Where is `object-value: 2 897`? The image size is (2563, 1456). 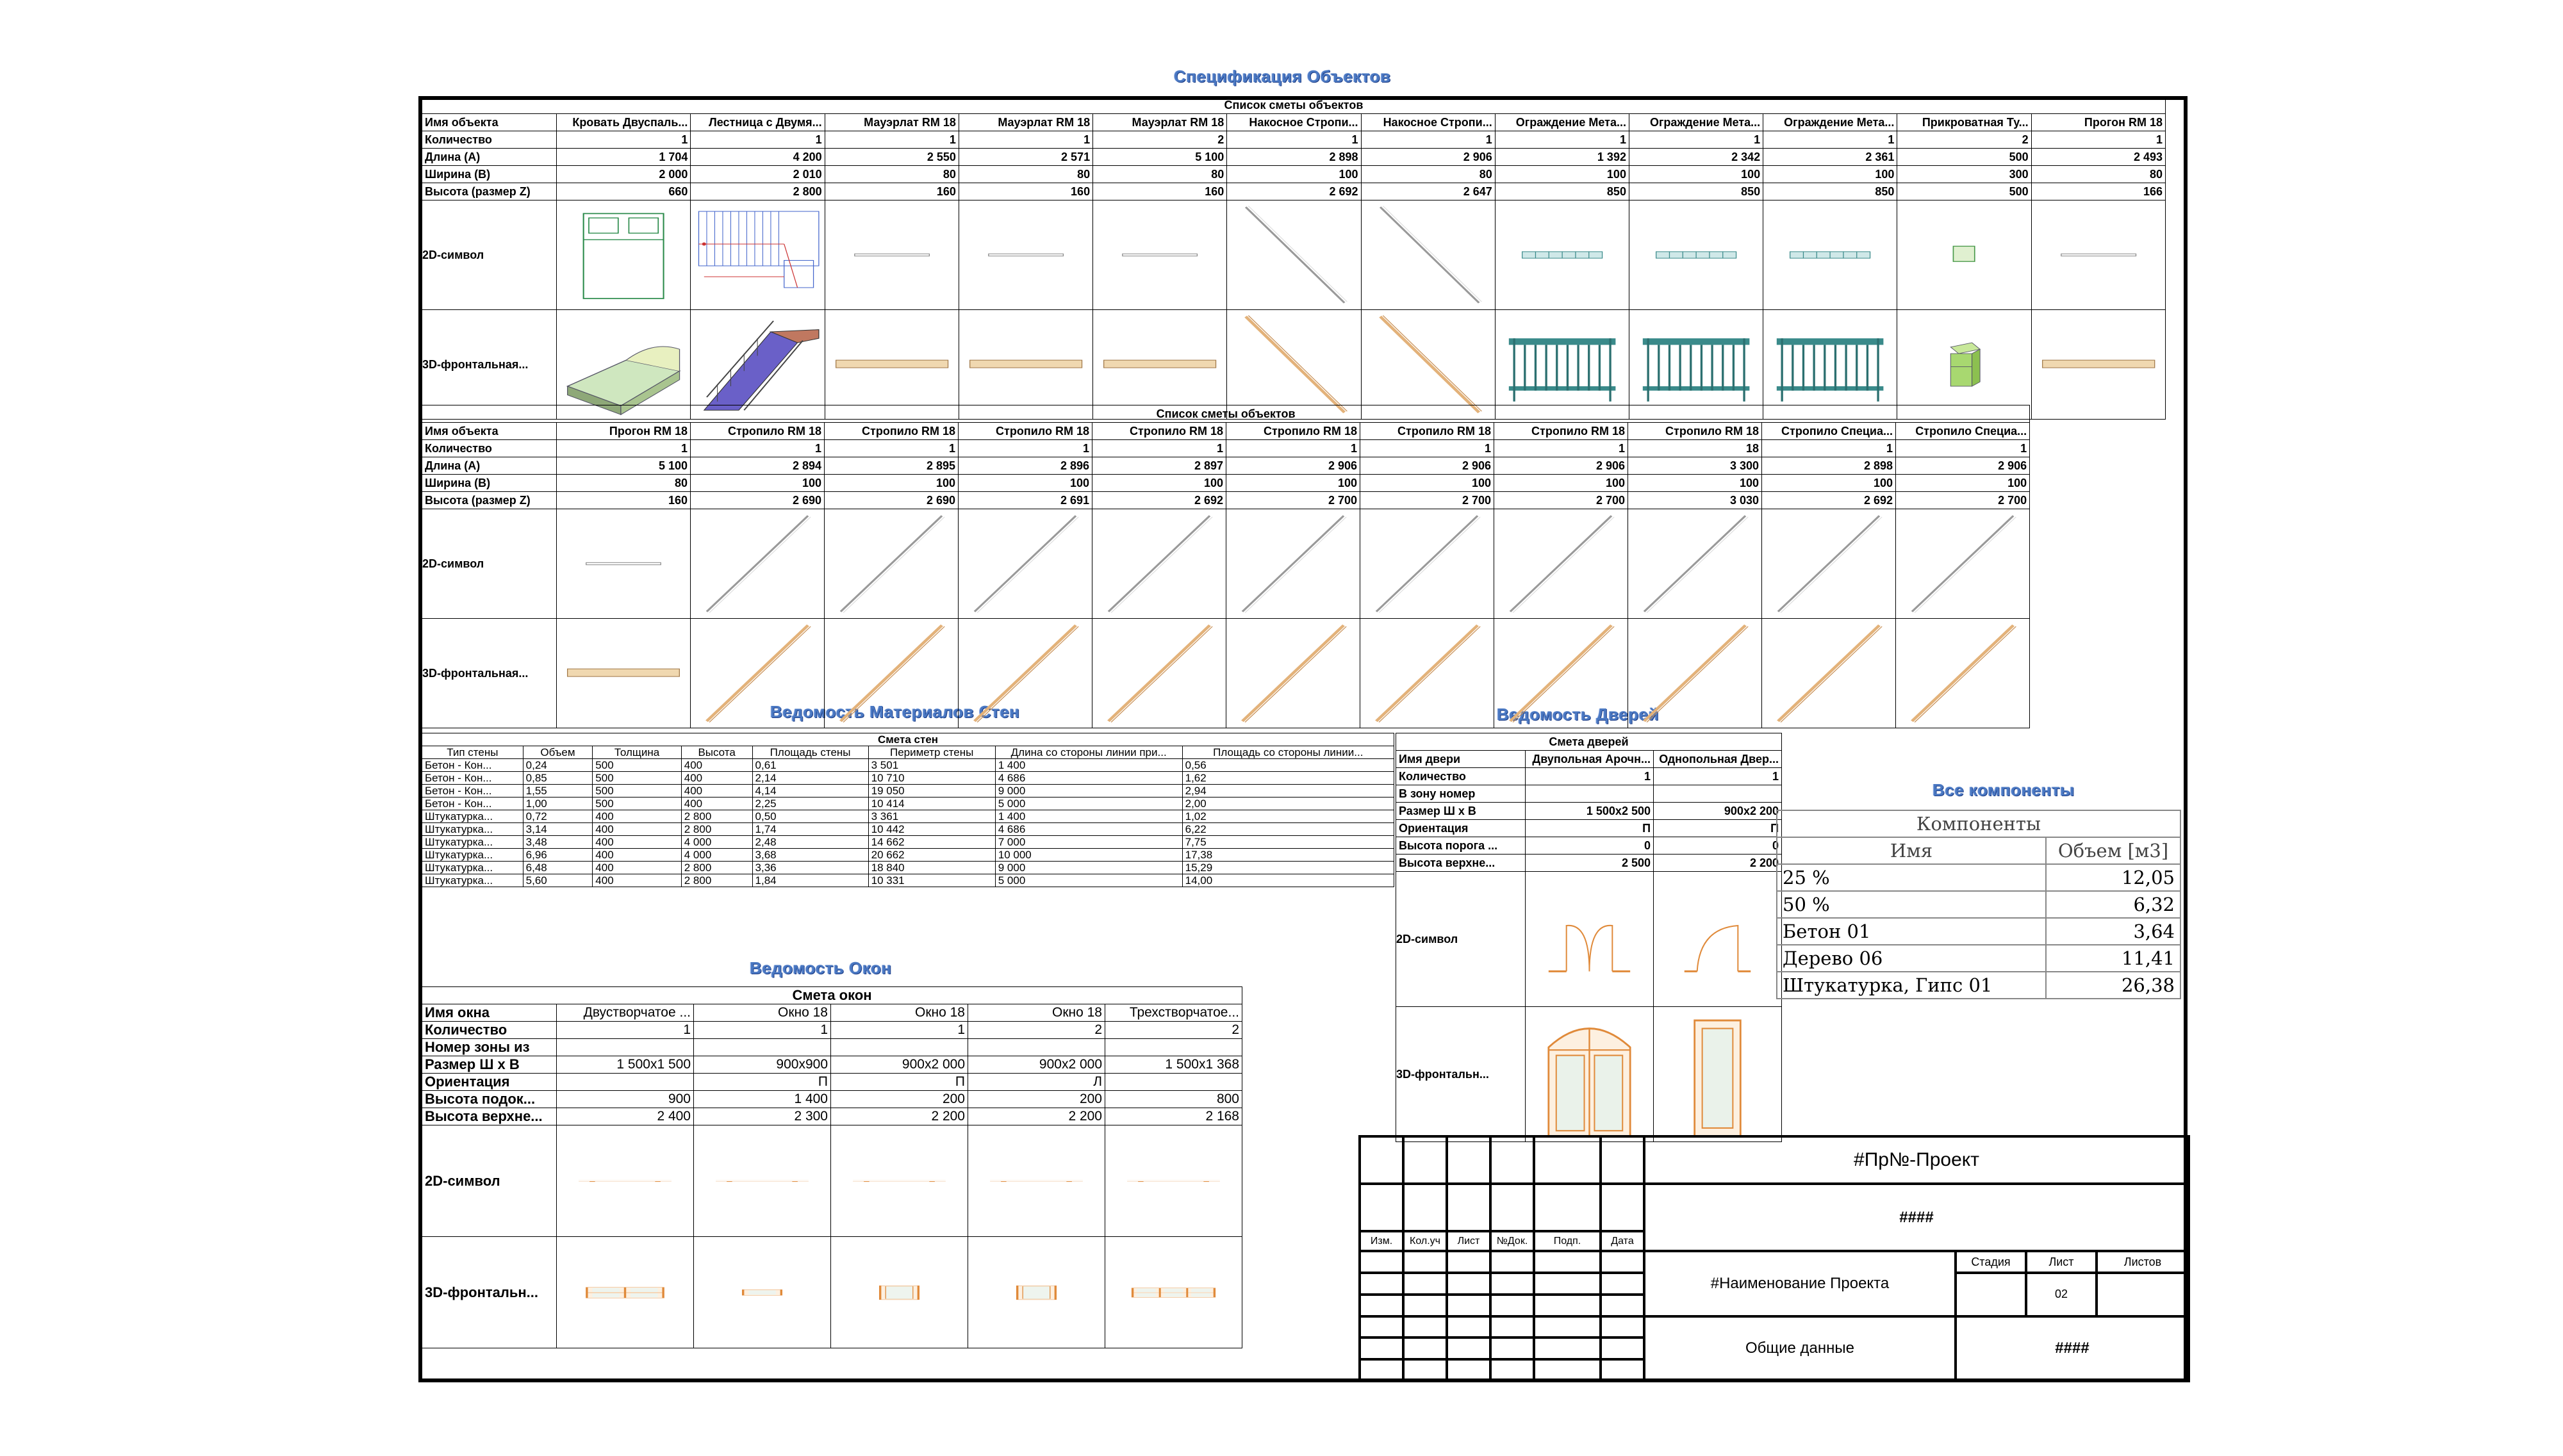 object-value: 2 897 is located at coordinates (1159, 466).